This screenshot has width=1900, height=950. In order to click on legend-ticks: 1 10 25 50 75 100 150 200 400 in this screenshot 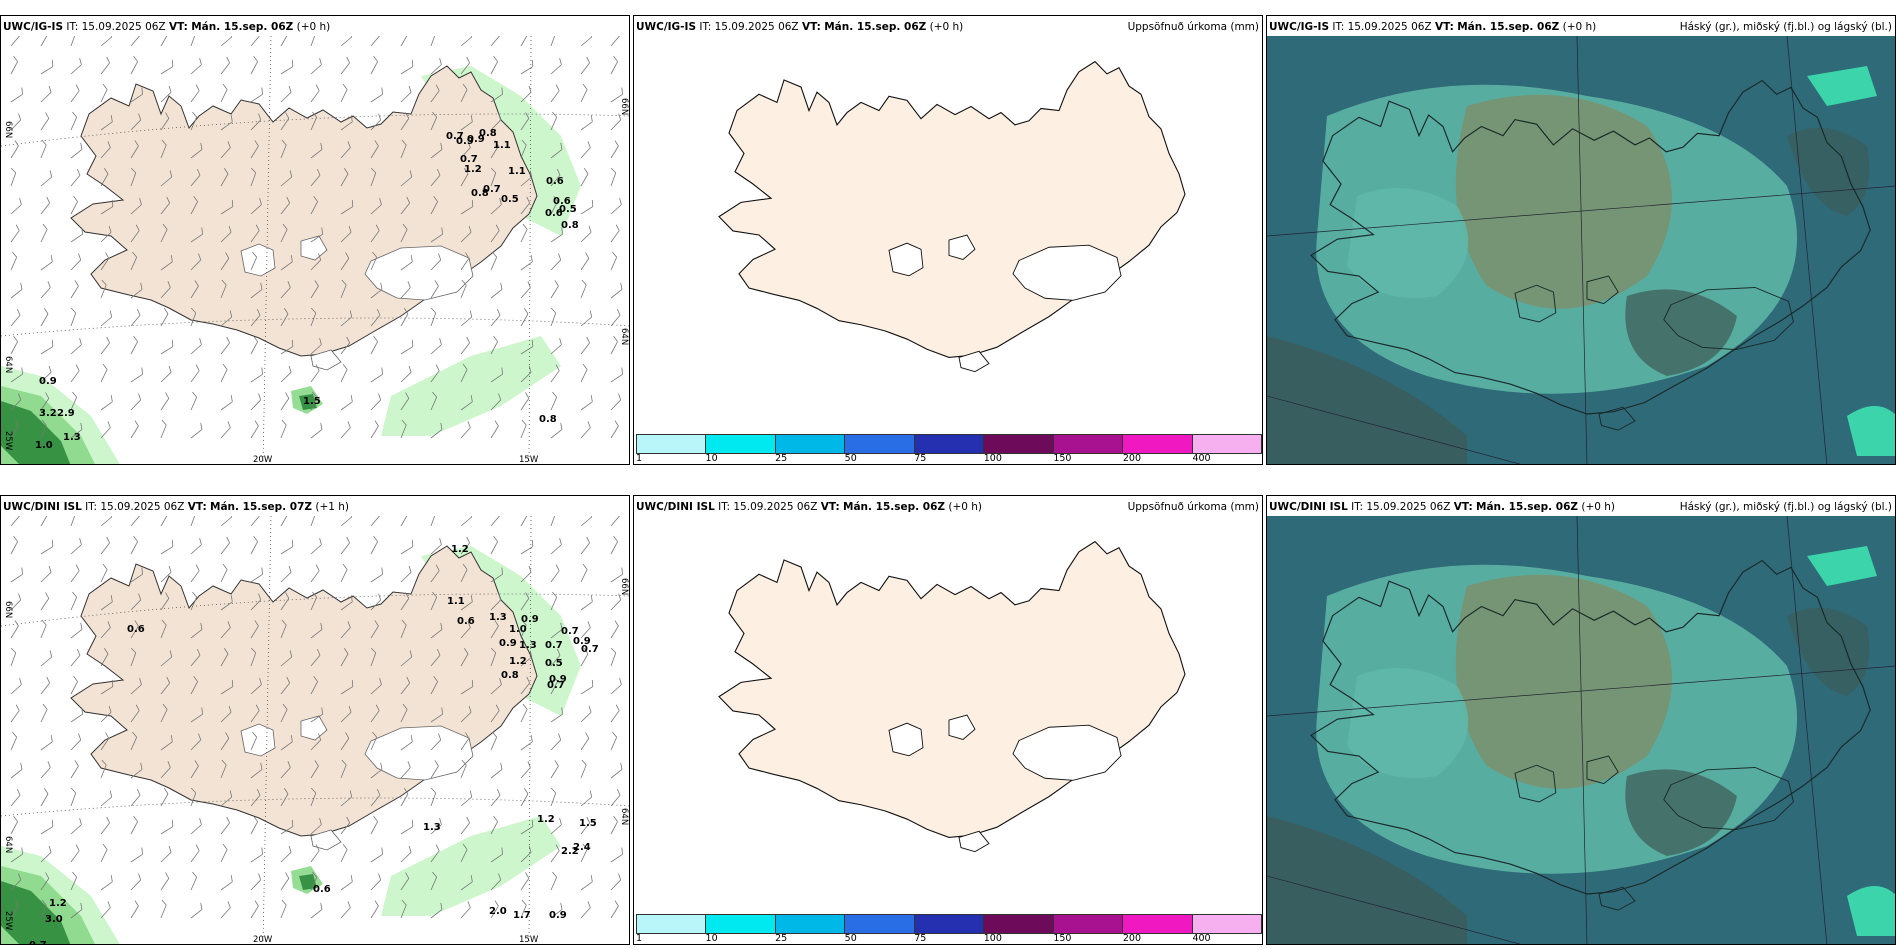, I will do `click(949, 458)`.